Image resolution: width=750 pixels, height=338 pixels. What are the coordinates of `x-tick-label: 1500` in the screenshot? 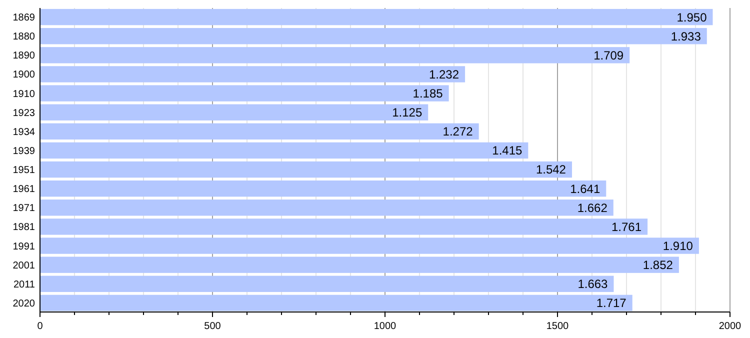 It's located at (558, 326).